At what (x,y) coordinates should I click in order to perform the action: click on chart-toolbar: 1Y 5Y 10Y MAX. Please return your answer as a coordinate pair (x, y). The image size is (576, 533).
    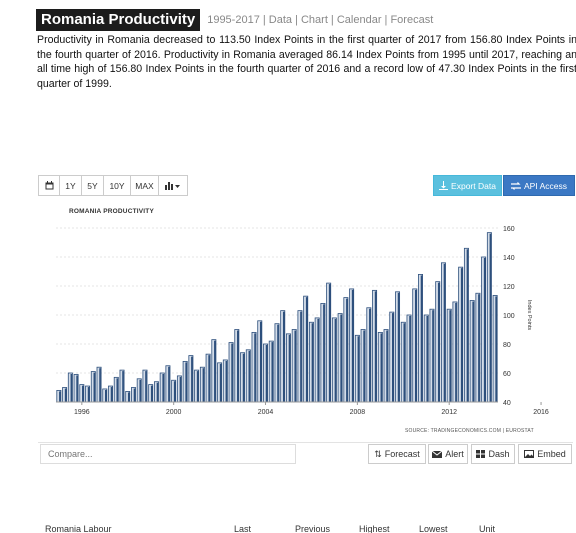
    Looking at the image, I should click on (113, 185).